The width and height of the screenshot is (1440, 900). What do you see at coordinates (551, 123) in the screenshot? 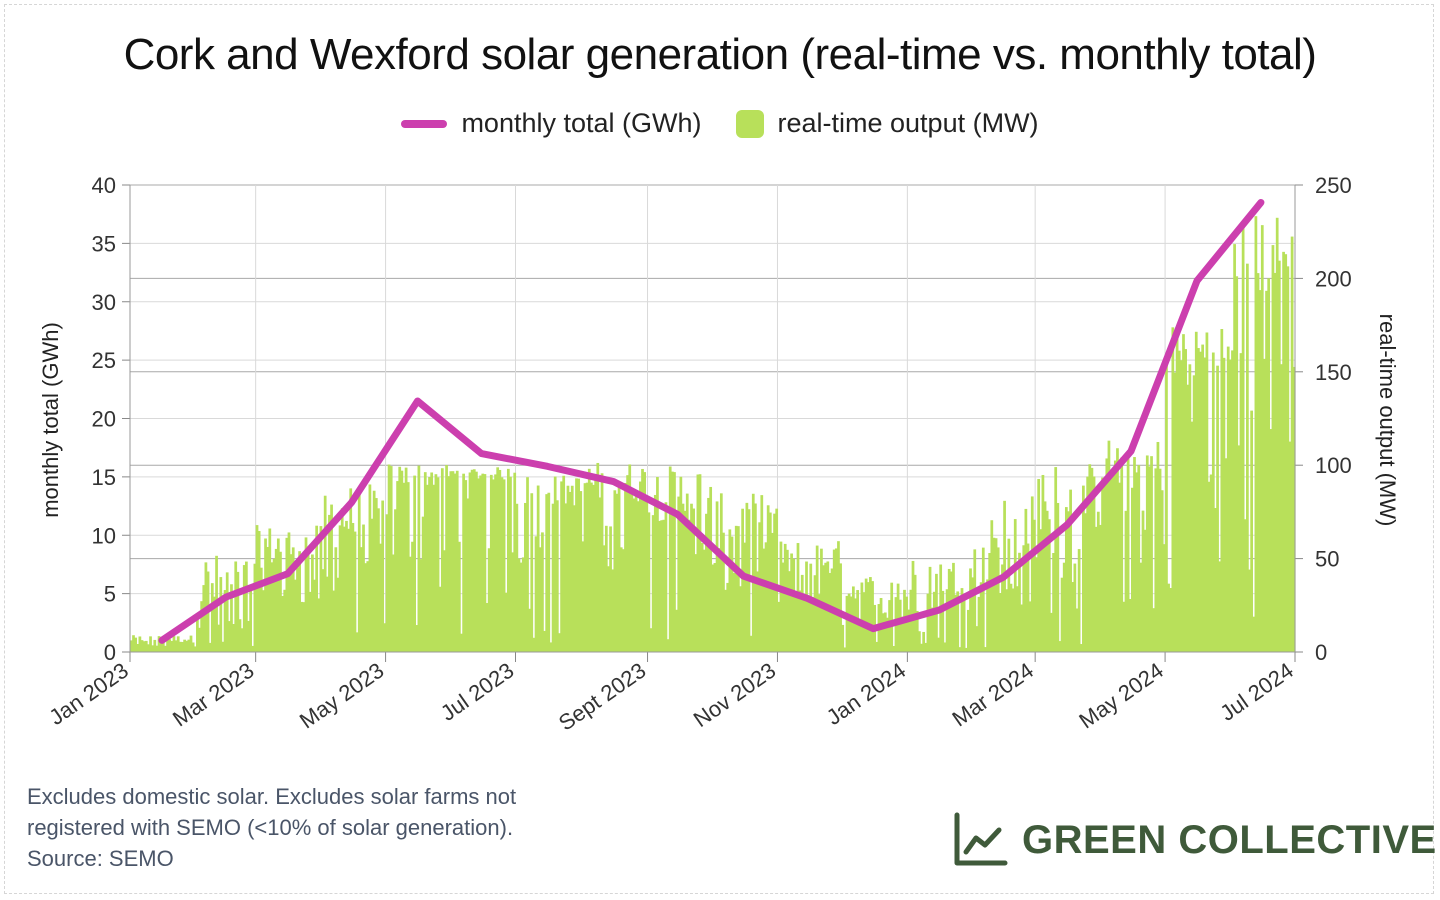
I see `legend-item-monthly-total: monthly total (GWh)` at bounding box center [551, 123].